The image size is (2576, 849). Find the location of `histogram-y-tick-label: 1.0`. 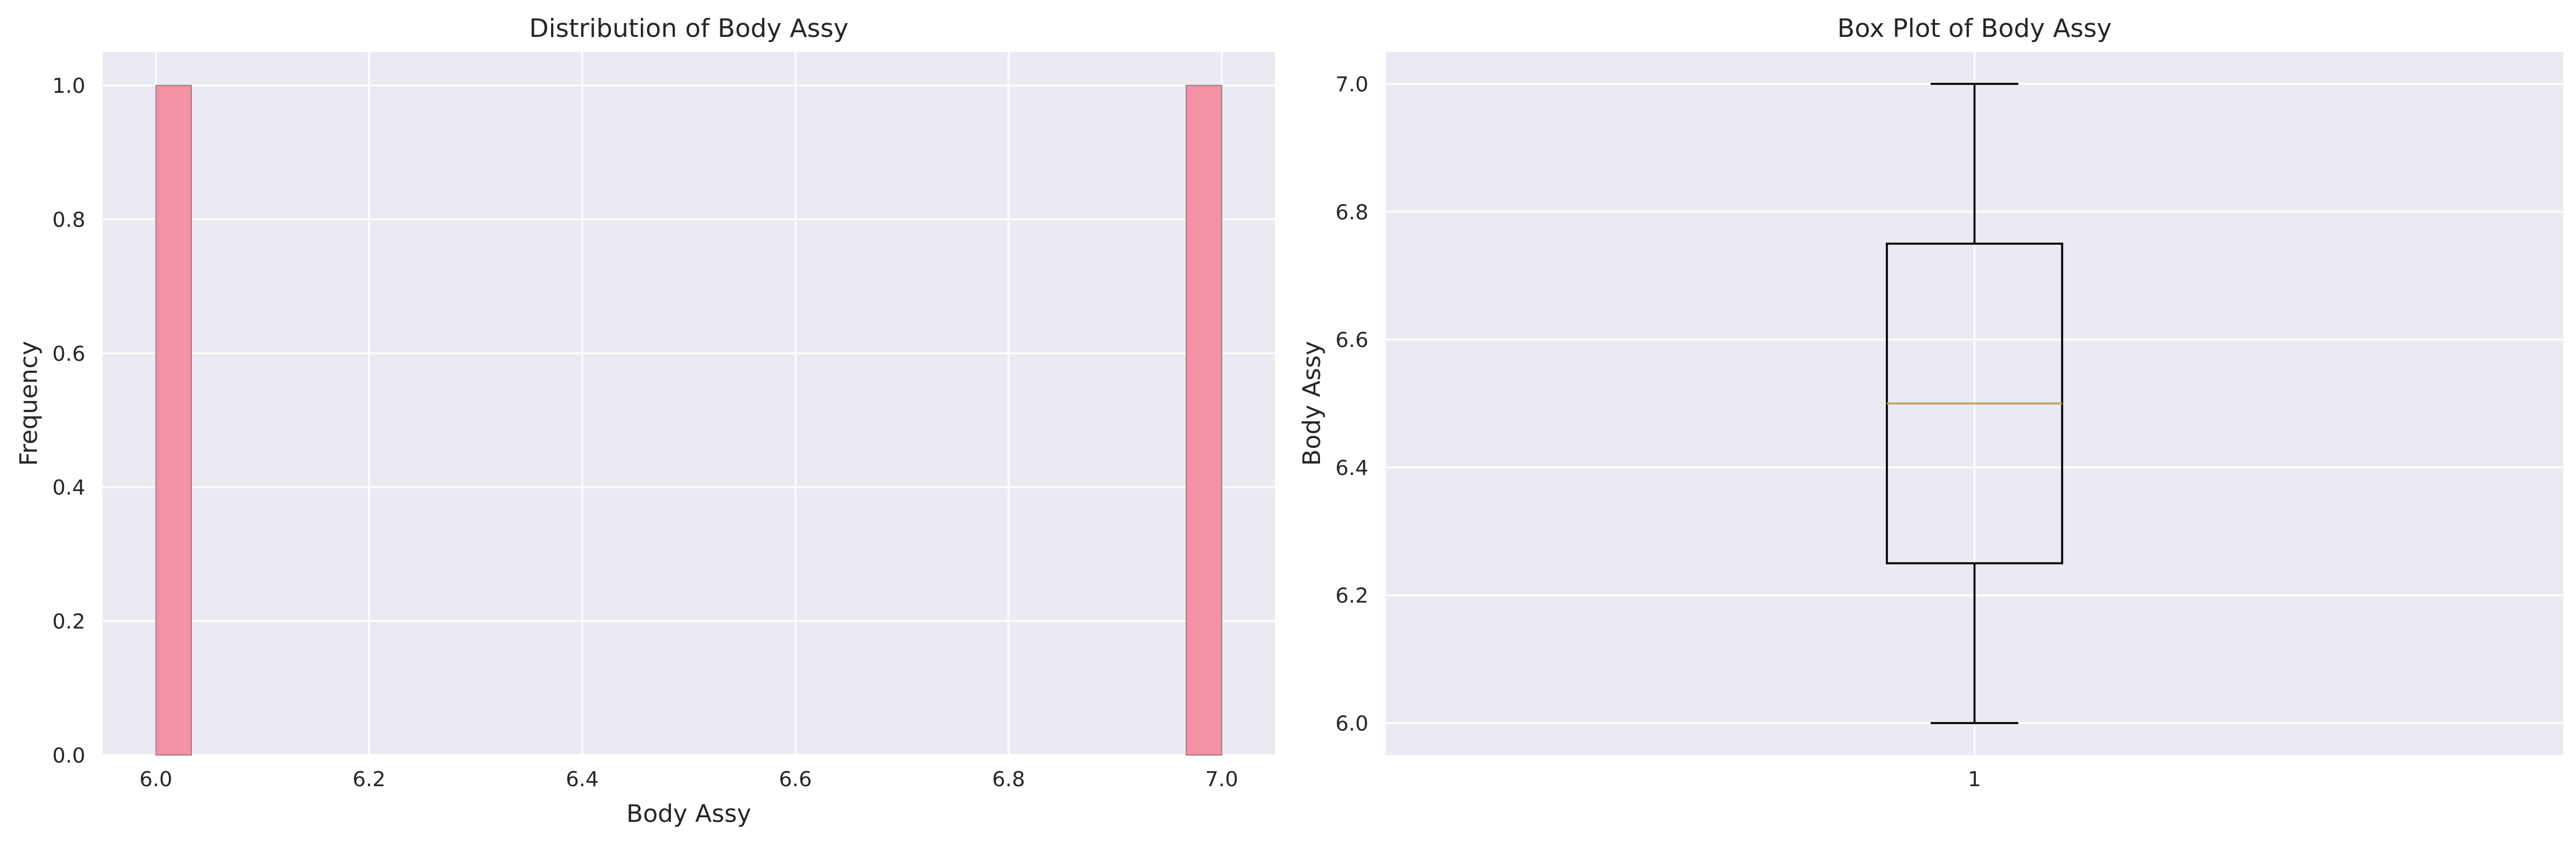

histogram-y-tick-label: 1.0 is located at coordinates (68, 86).